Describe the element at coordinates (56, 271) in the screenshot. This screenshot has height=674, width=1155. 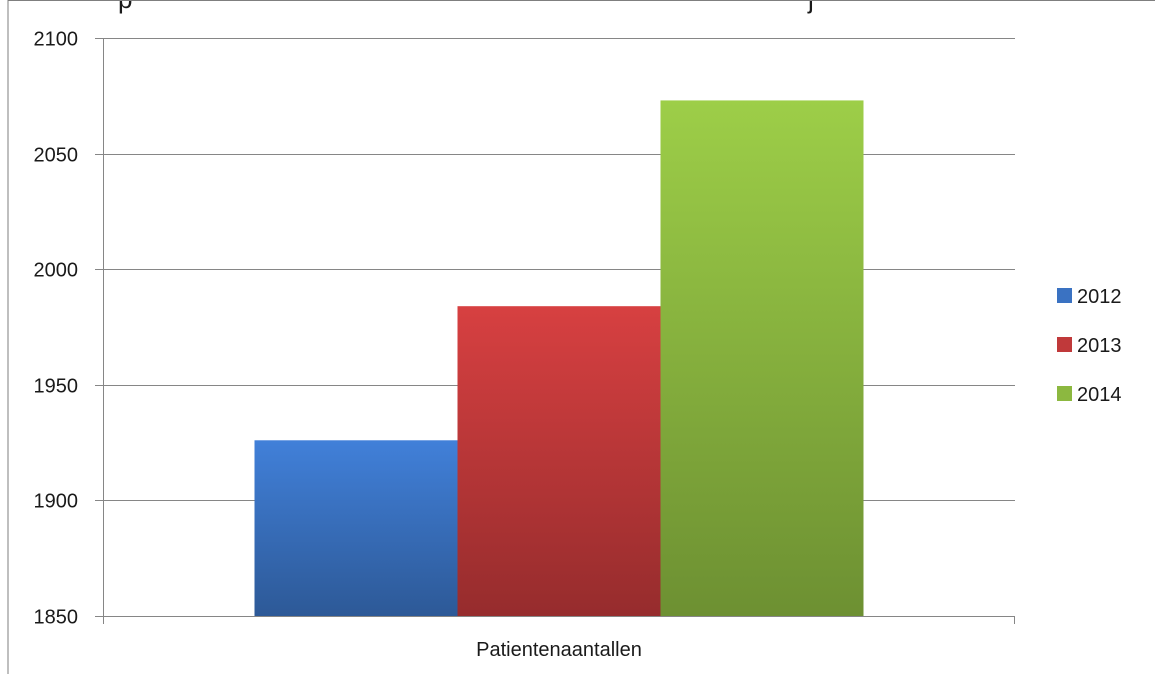
I see `y-tick-label: 2000` at that location.